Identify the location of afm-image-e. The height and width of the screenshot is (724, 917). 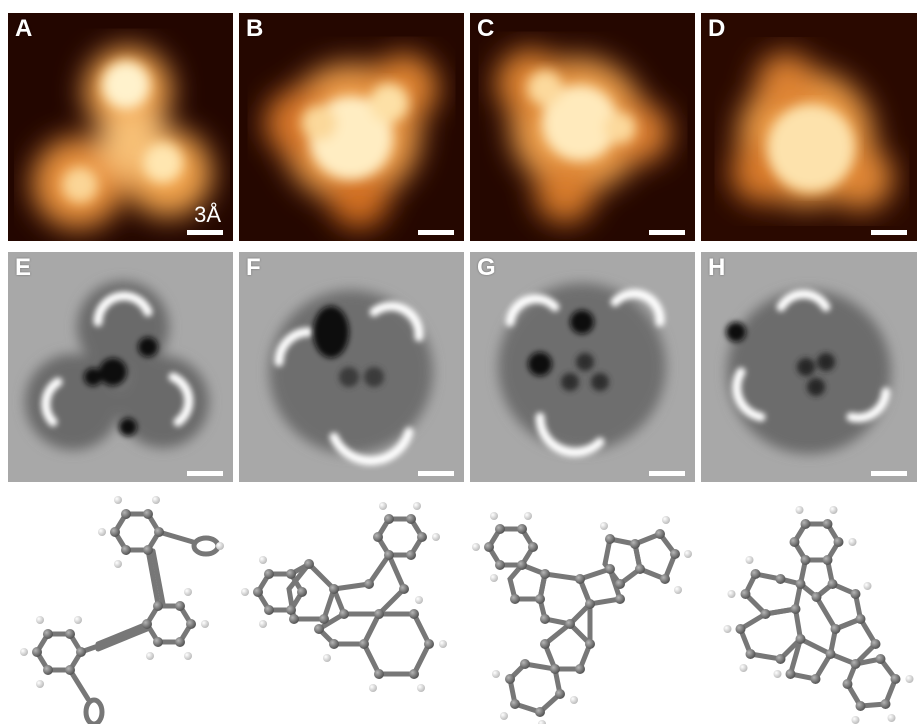
(120, 367).